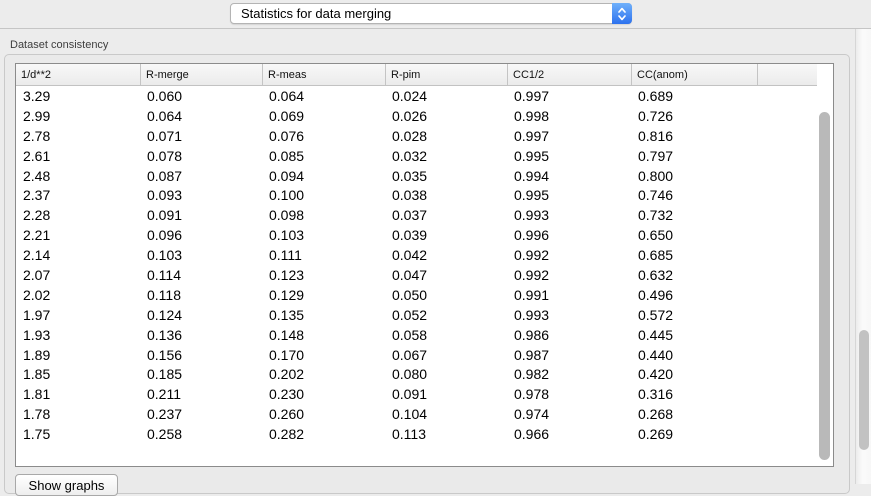 This screenshot has height=496, width=871. Describe the element at coordinates (656, 235) in the screenshot. I see `table-cell: 0.650` at that location.